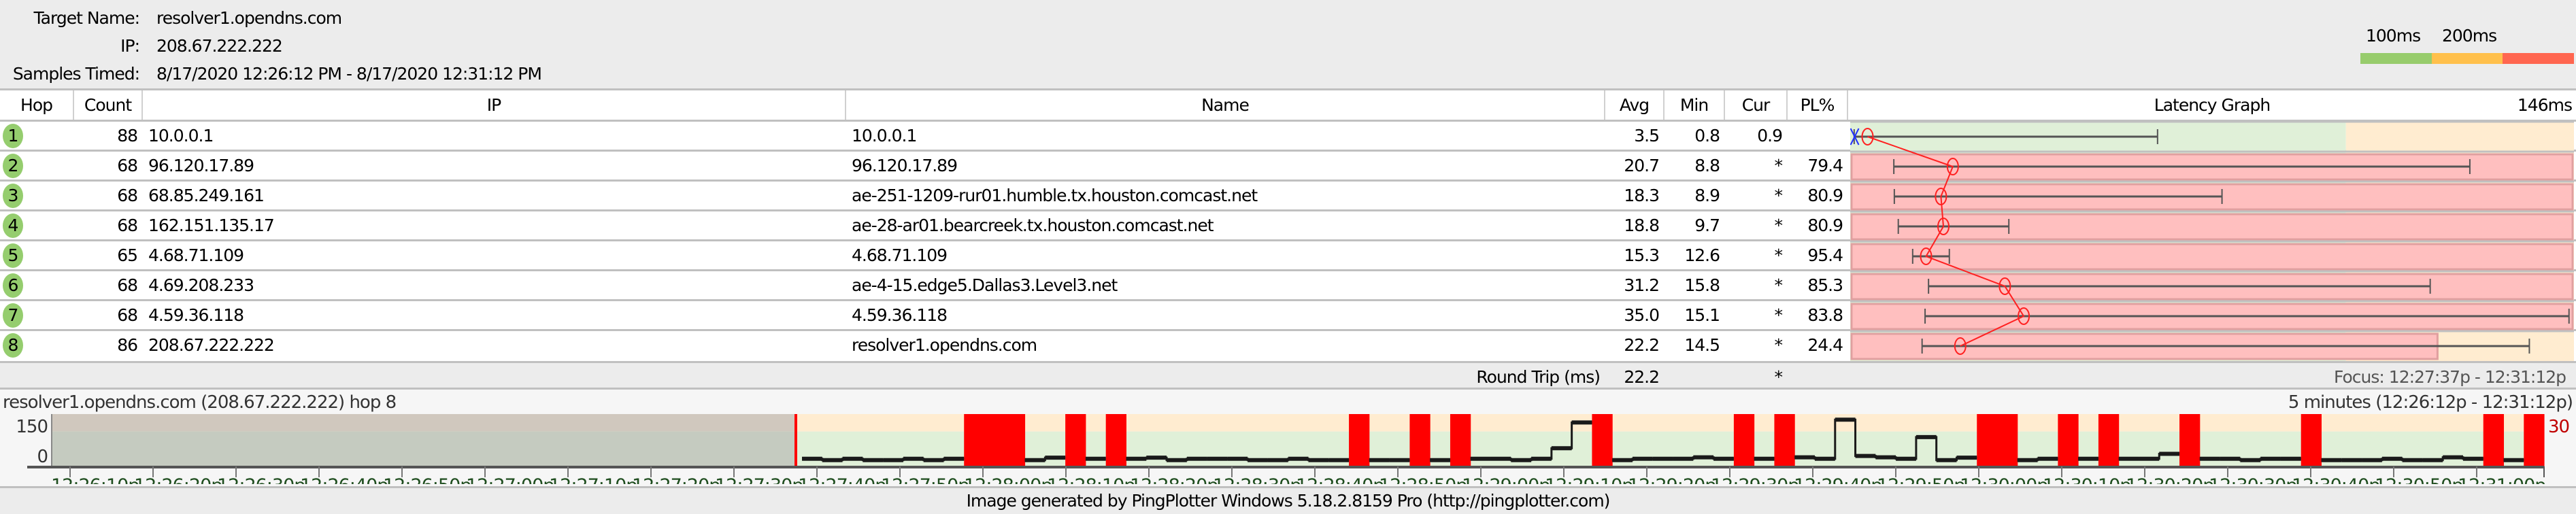  What do you see at coordinates (759, 479) in the screenshot?
I see `time-tick-label: 12:27:30p` at bounding box center [759, 479].